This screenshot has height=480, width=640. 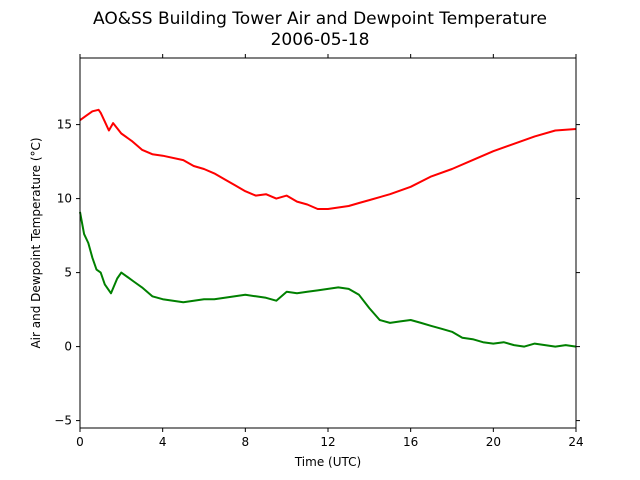 I want to click on x-tick-label: 4, so click(x=163, y=442).